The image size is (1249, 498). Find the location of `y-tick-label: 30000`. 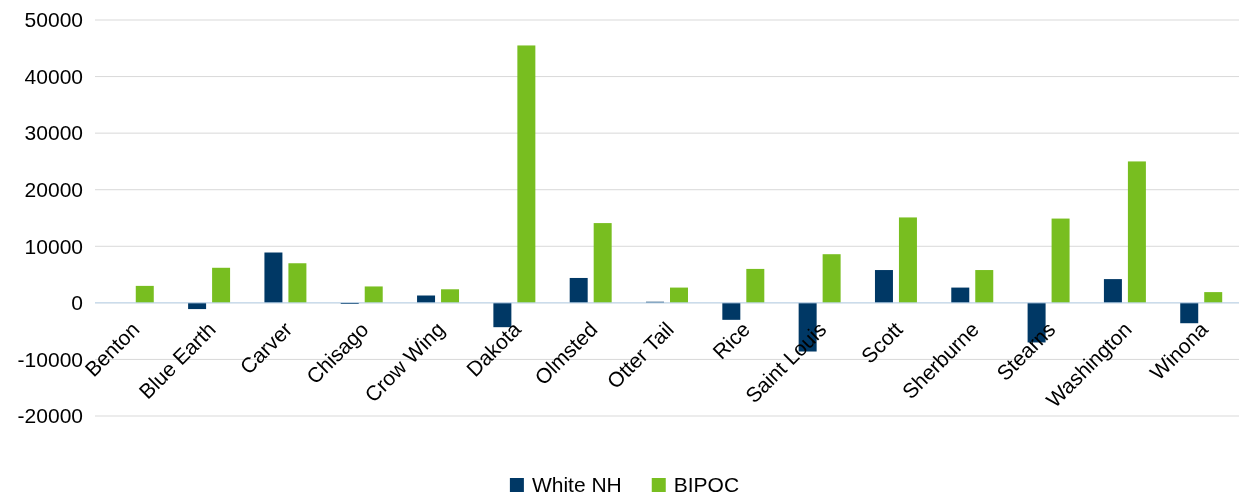

y-tick-label: 30000 is located at coordinates (53, 133).